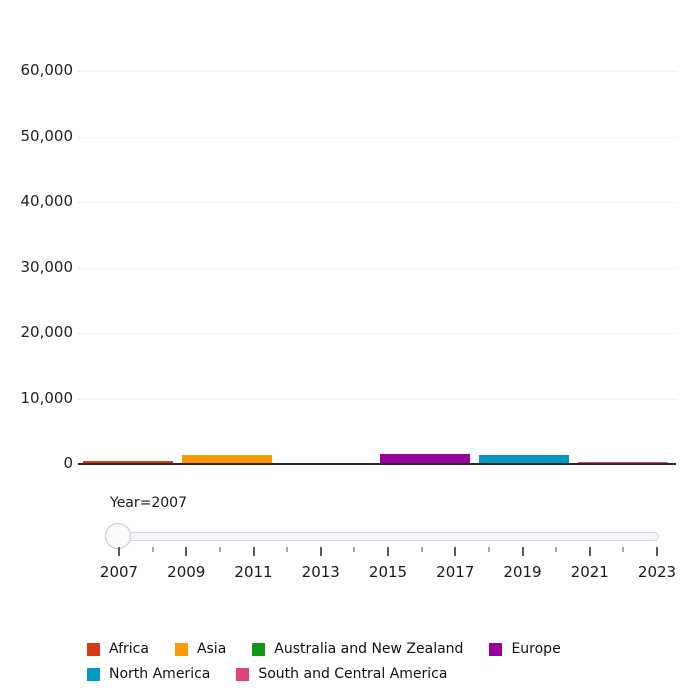  Describe the element at coordinates (47, 332) in the screenshot. I see `y-axis-tick-label: 20,000` at that location.